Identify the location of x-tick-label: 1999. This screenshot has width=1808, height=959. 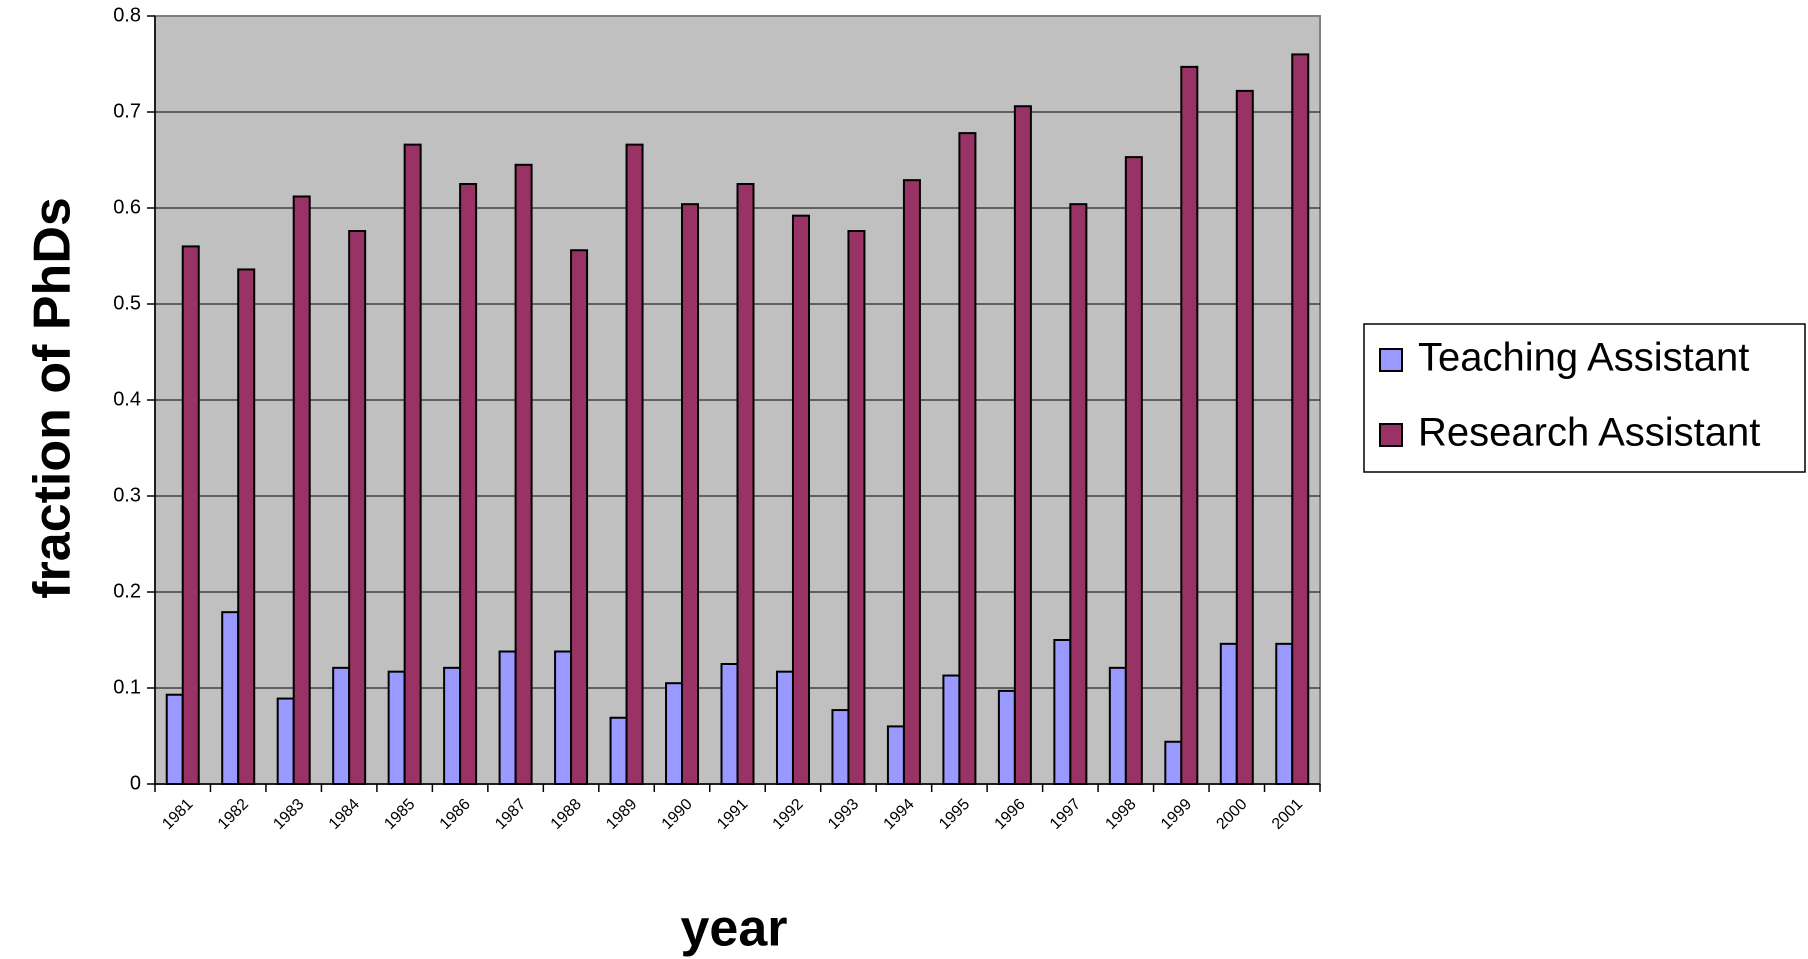
(1176, 814).